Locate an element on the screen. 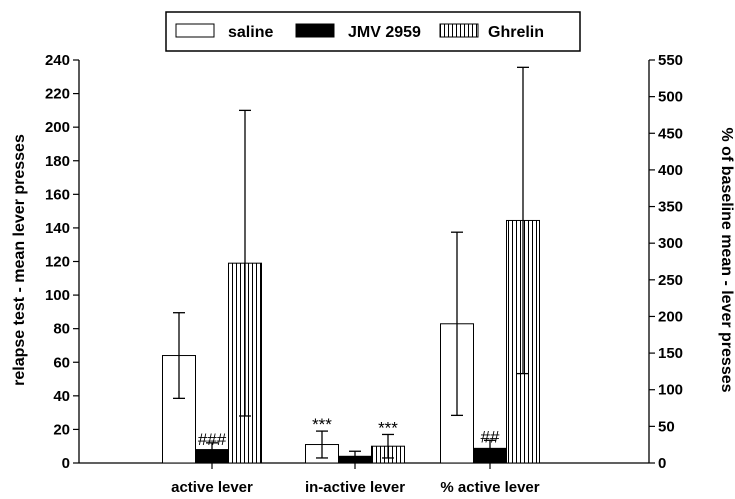  y-tick-label-right: 200 is located at coordinates (670, 316).